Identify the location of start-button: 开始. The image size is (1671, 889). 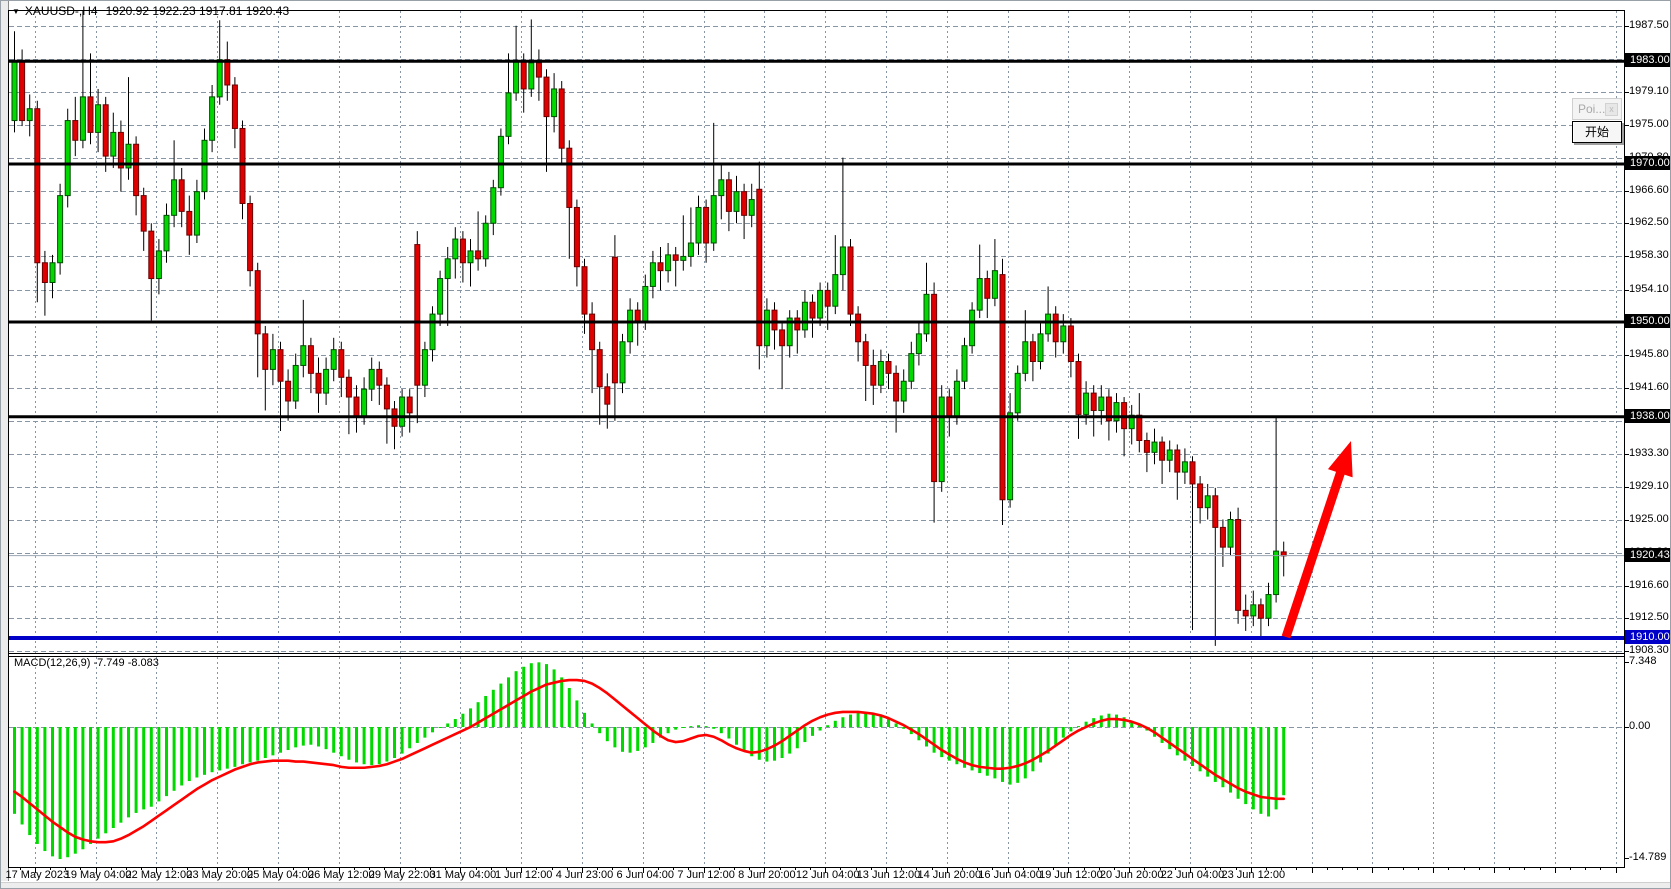
(1597, 132).